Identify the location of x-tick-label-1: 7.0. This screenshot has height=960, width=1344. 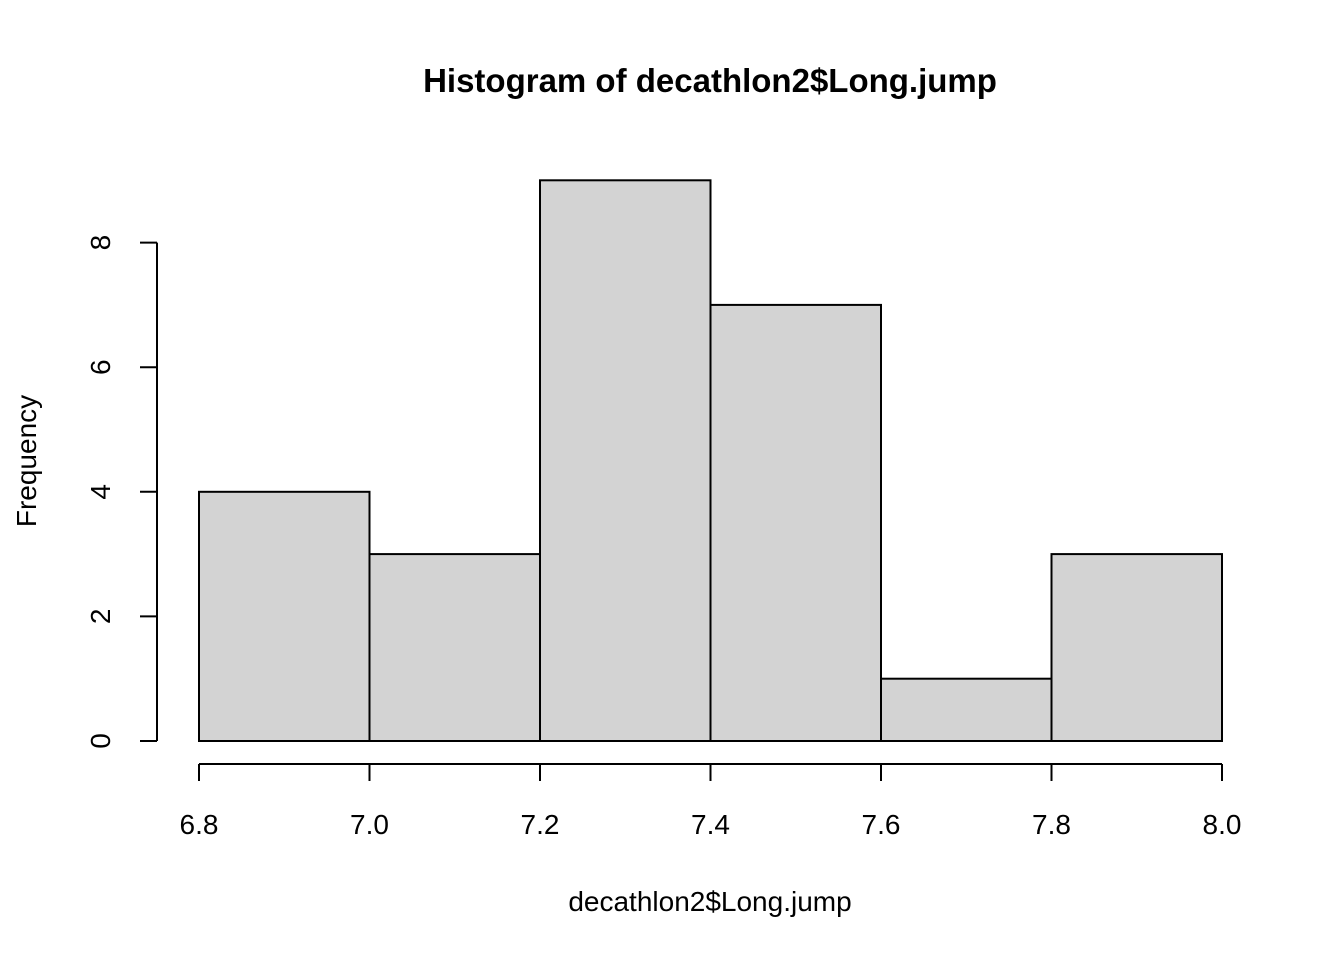
(369, 824).